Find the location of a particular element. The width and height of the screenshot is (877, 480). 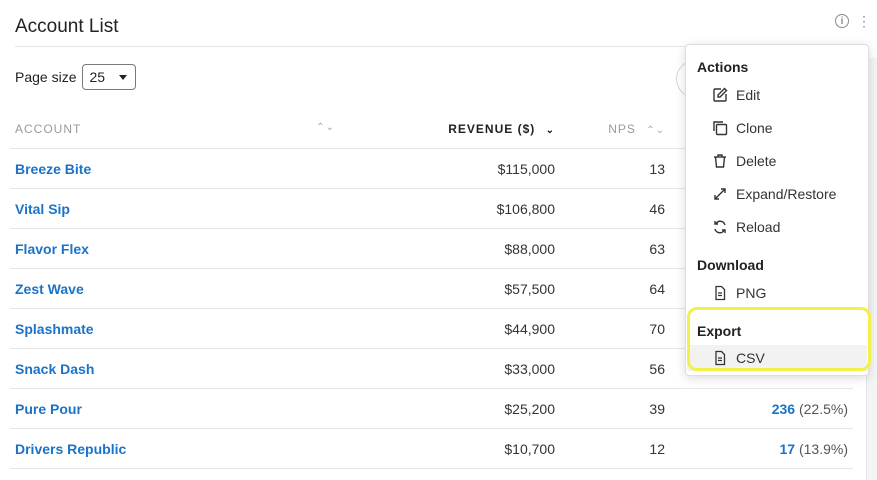

column-header-revenue: REVENUE ($) ⌄ is located at coordinates (501, 129).